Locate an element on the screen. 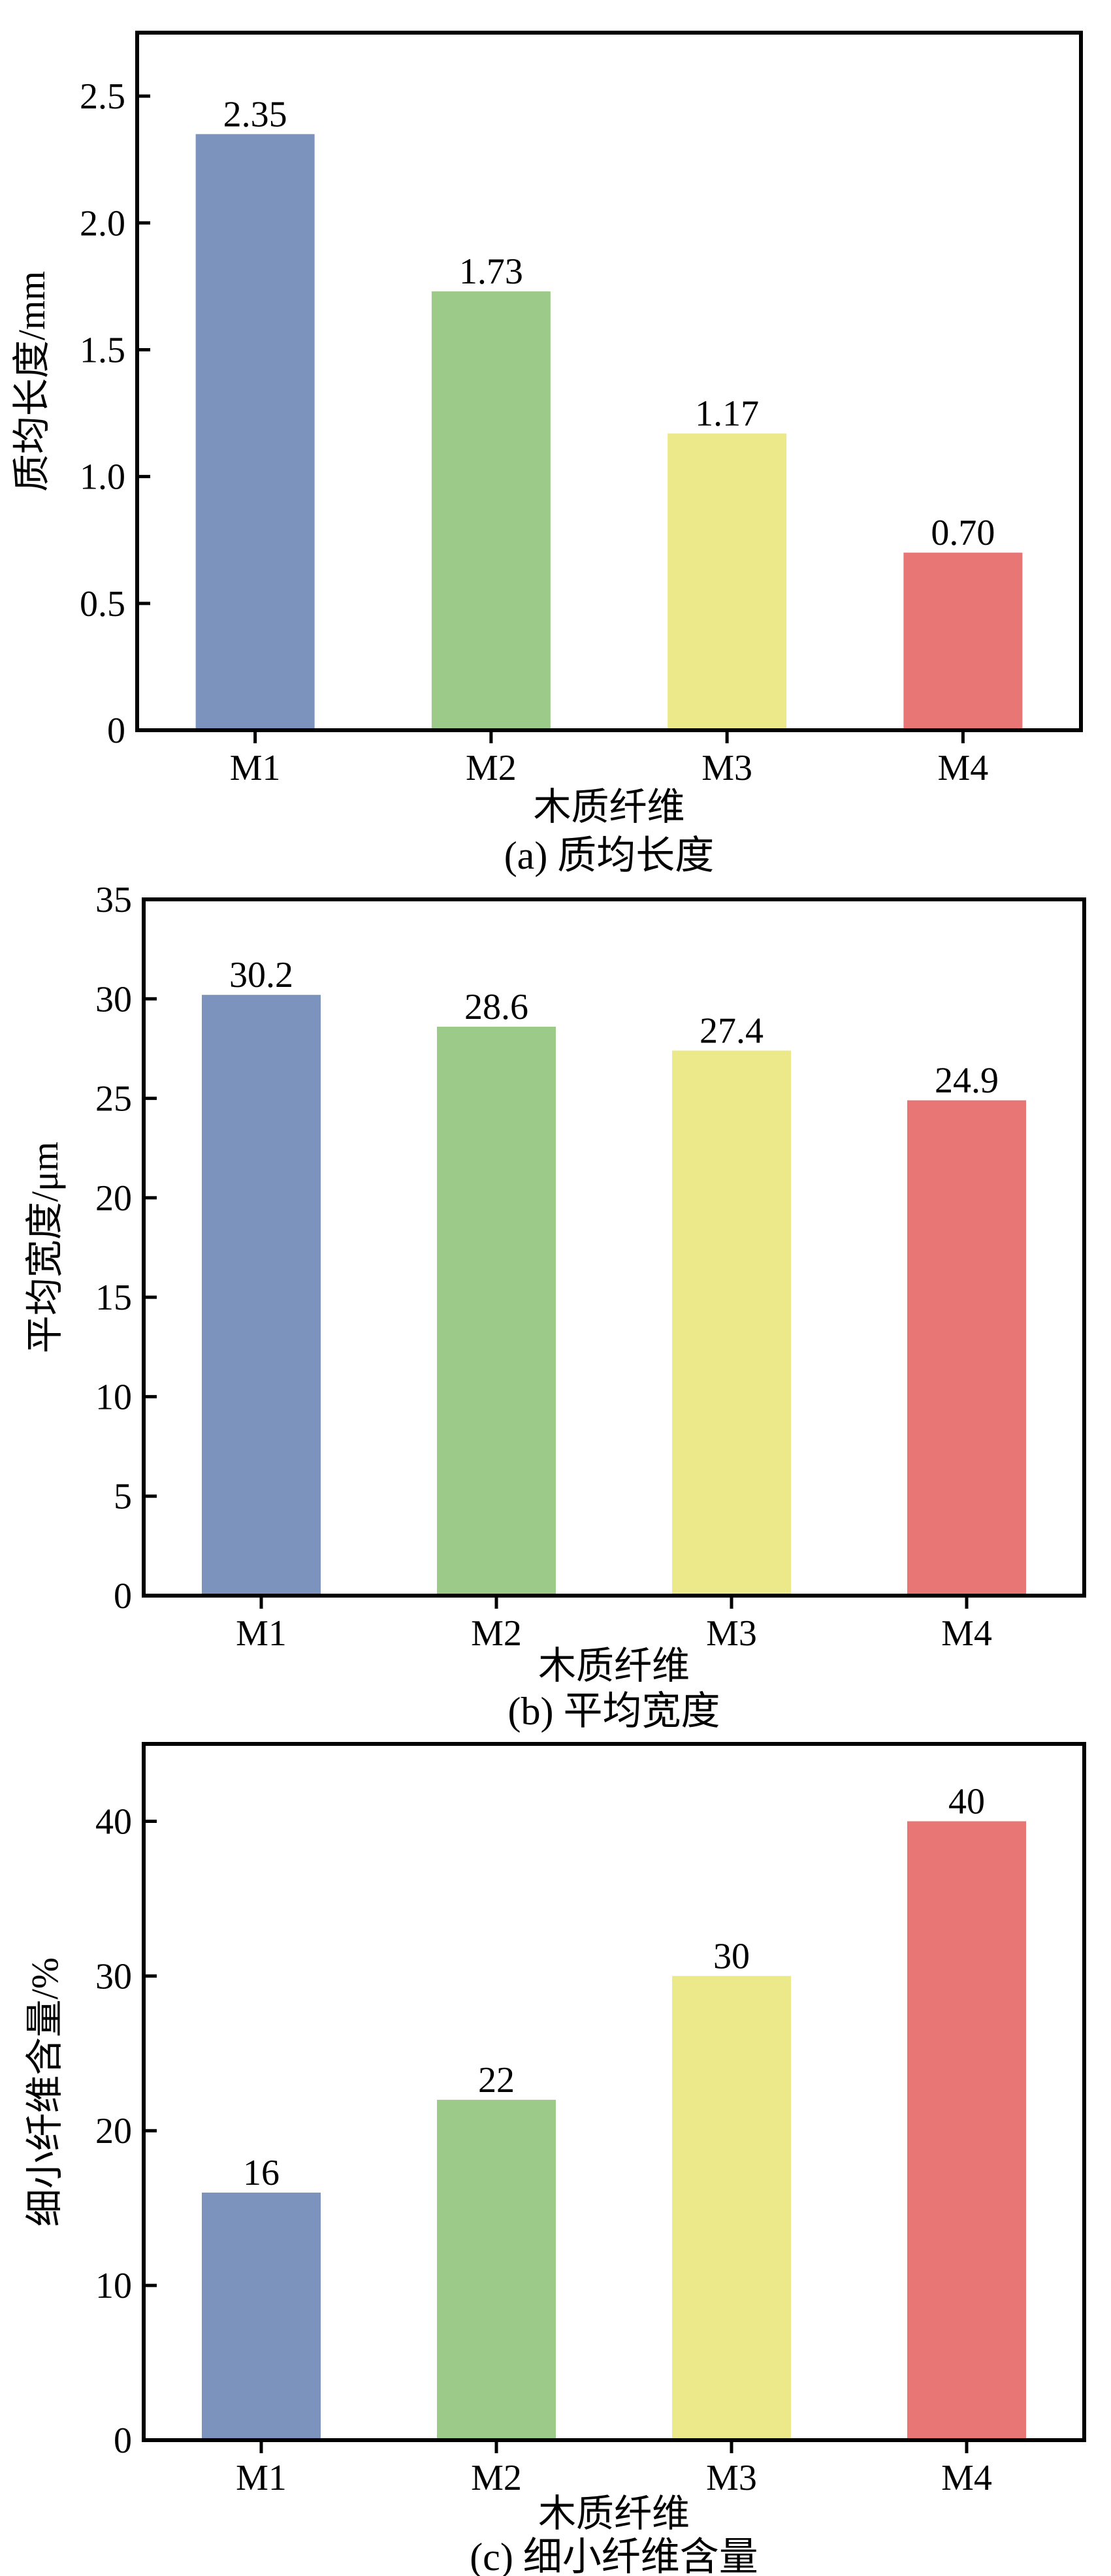 The width and height of the screenshot is (1111, 2576). panel-a-x-ticks: M1 M2 M3 M4 is located at coordinates (609, 759).